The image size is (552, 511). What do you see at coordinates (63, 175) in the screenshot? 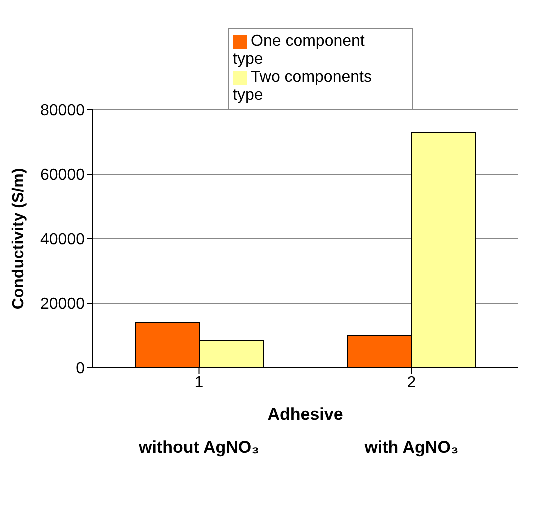
I see `y-tick-label: 60000` at bounding box center [63, 175].